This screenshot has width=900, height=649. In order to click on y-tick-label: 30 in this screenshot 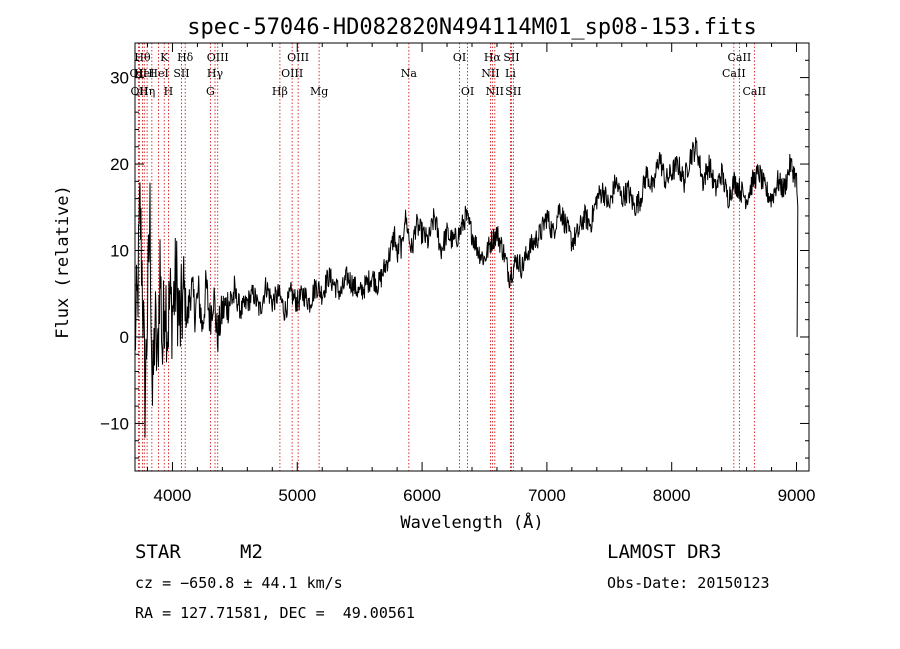, I will do `click(119, 78)`.